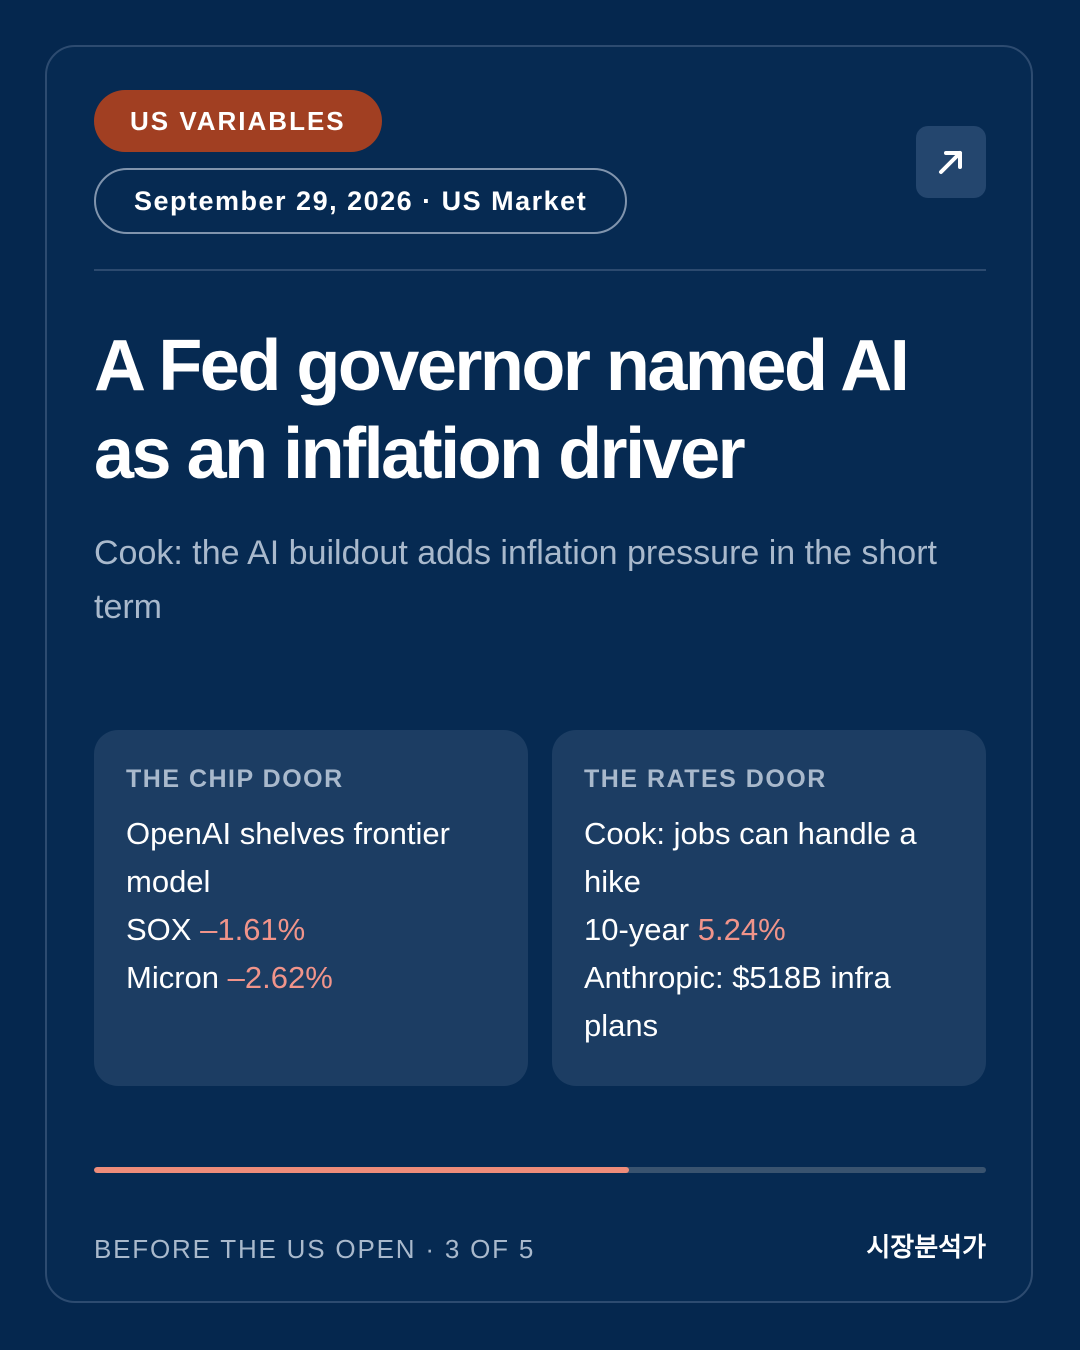  I want to click on chip-door-title: THE CHIP DOOR, so click(235, 779).